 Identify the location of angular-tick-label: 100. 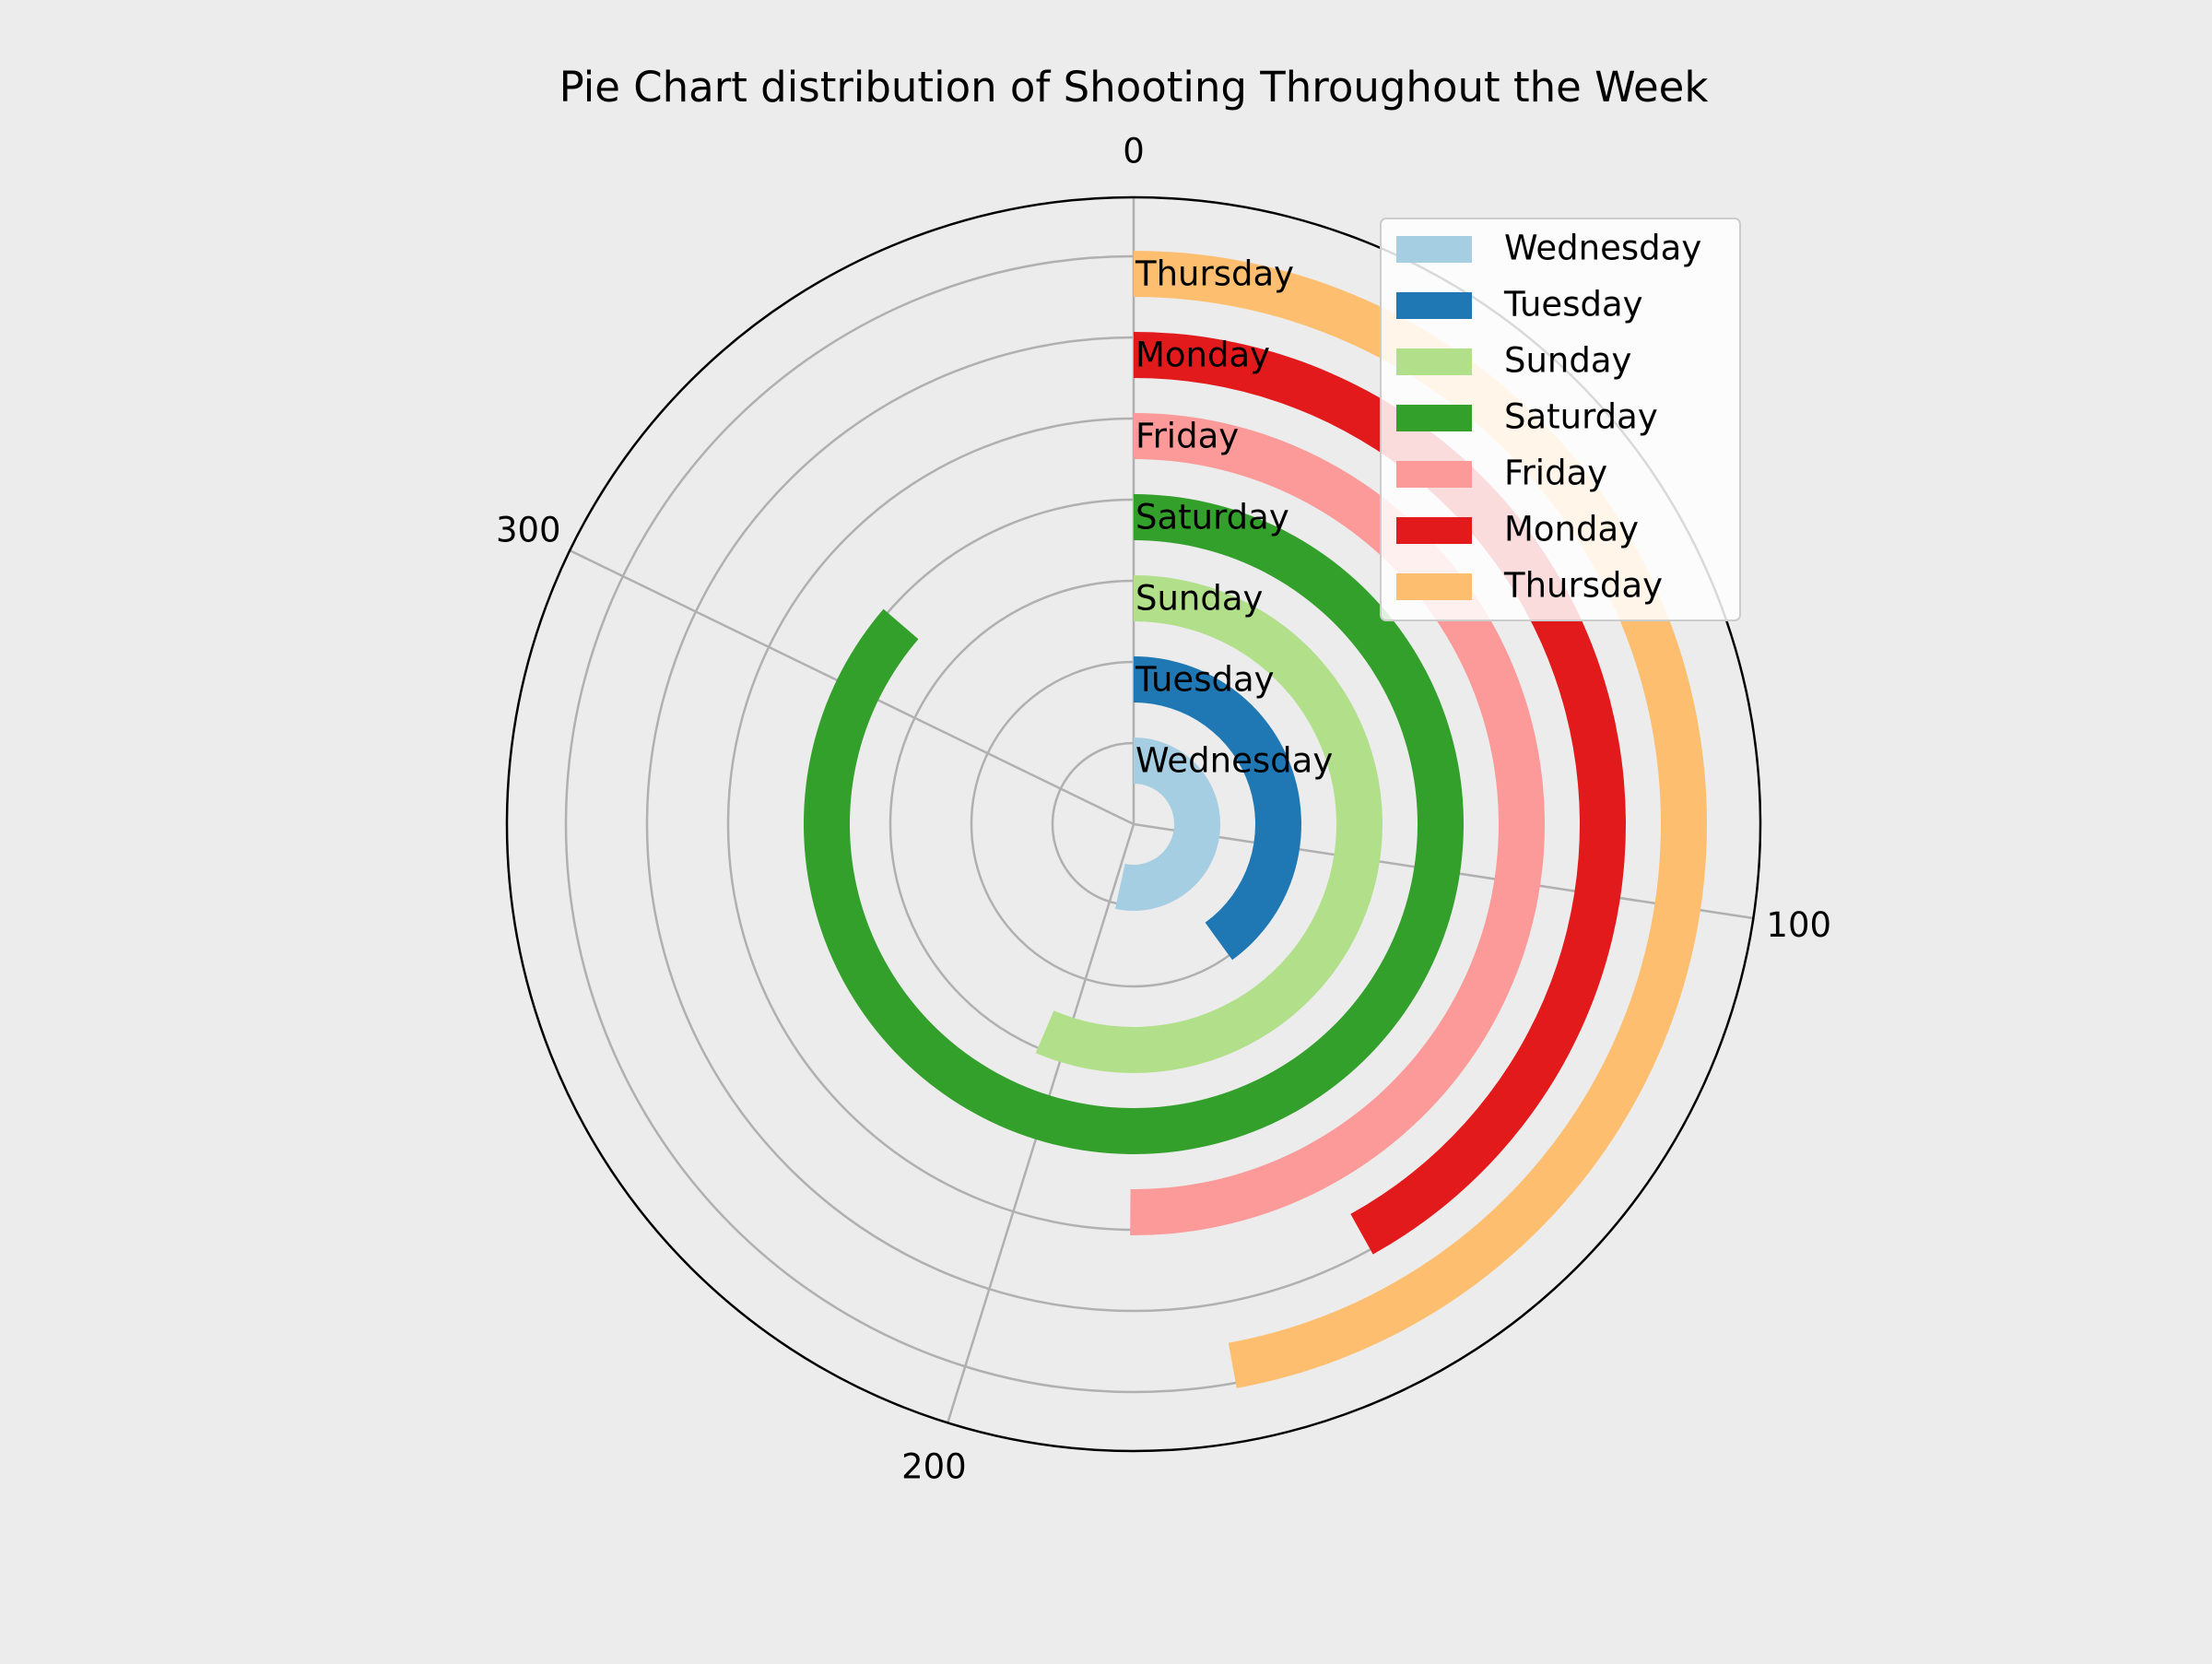
(1798, 925).